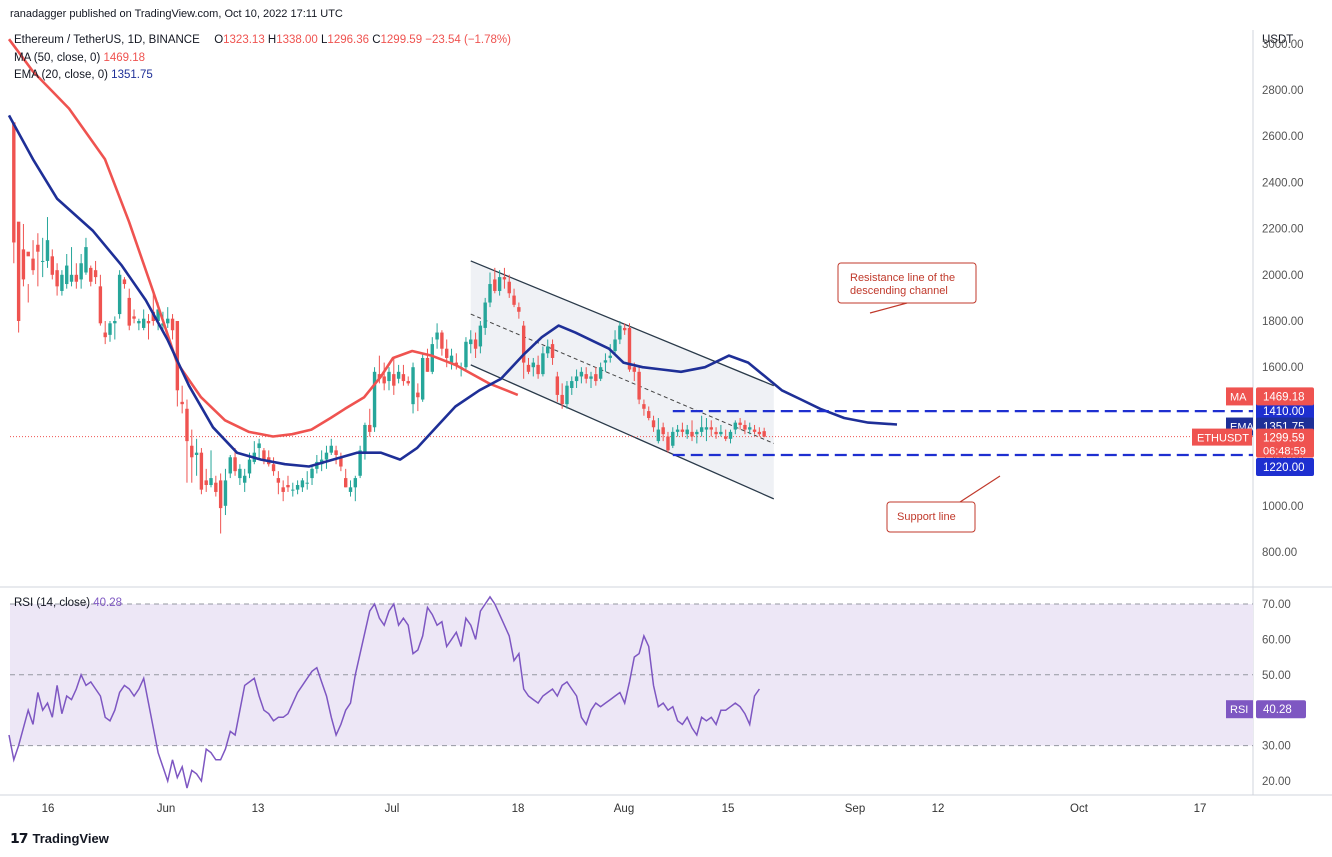 This screenshot has width=1332, height=857. Describe the element at coordinates (1279, 553) in the screenshot. I see `price-tick-label: 800.00` at that location.